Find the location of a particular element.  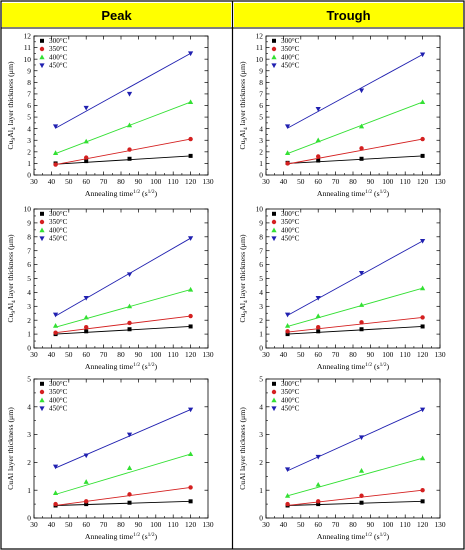

y-tick-label: 5 is located at coordinates (261, 278).